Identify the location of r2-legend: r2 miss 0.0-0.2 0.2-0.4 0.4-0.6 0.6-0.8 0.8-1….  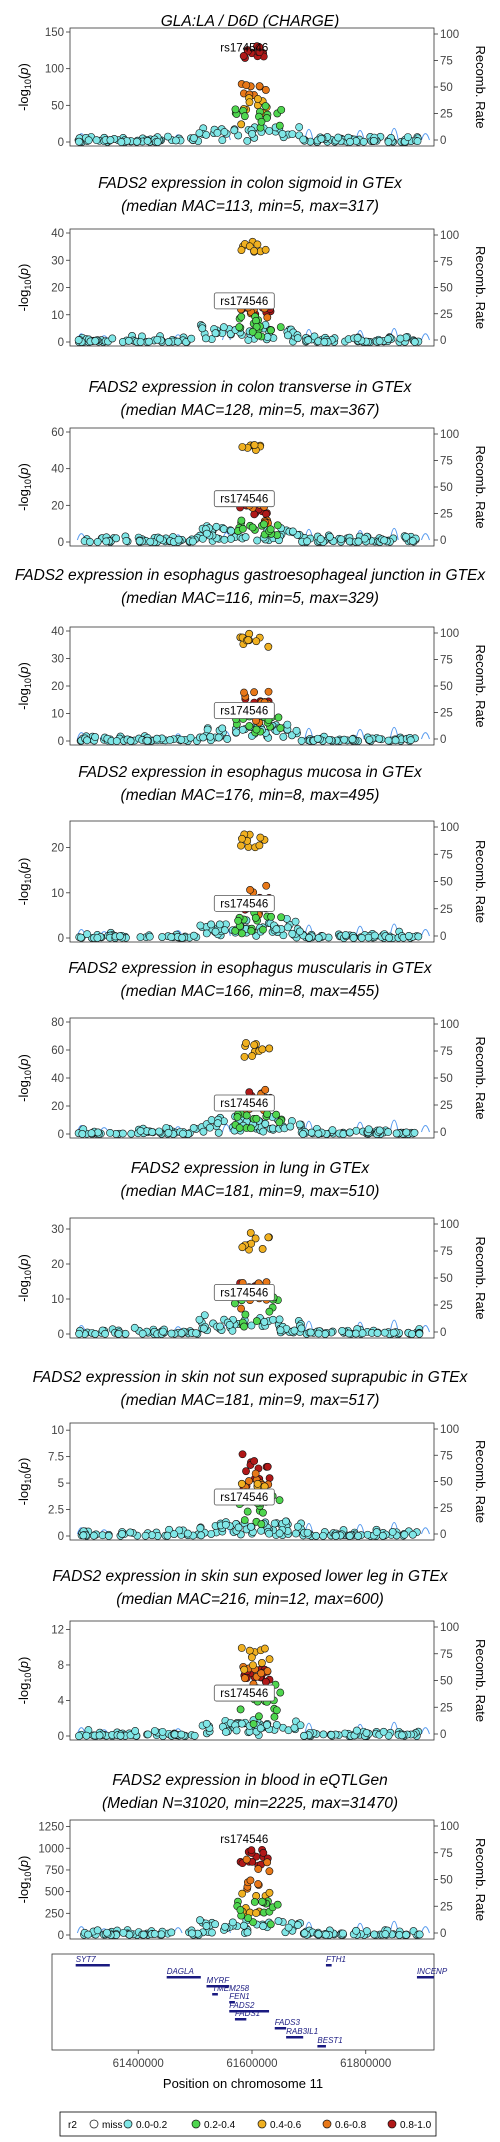
(248, 2124).